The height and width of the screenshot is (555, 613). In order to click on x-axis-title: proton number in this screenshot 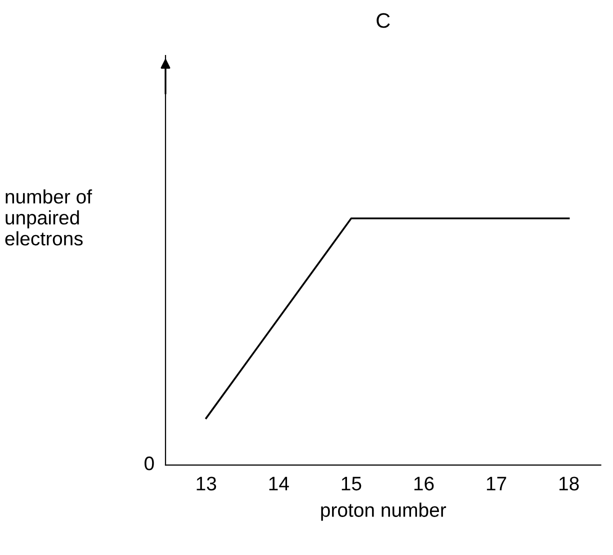, I will do `click(383, 511)`.